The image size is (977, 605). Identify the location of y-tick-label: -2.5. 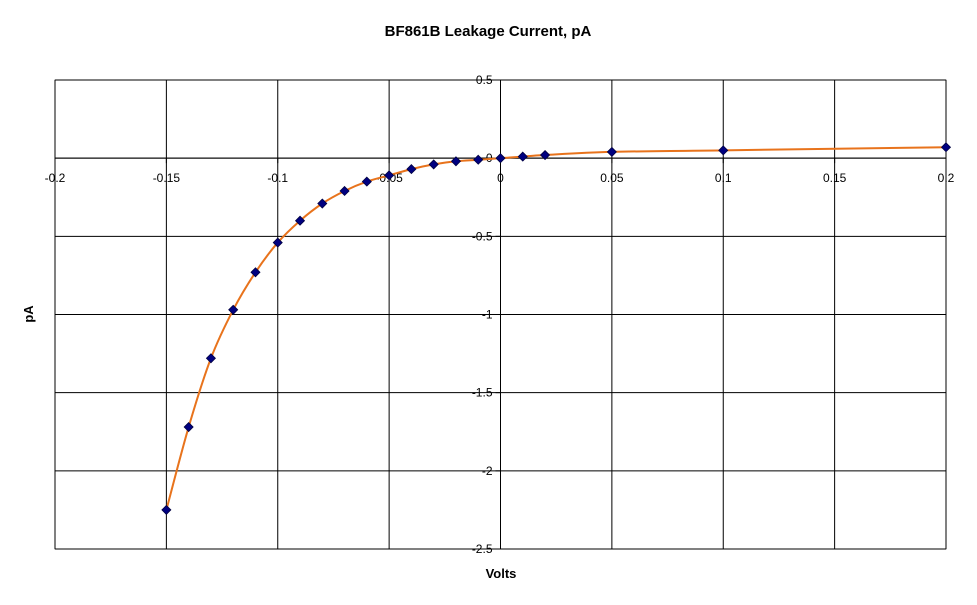
(482, 549).